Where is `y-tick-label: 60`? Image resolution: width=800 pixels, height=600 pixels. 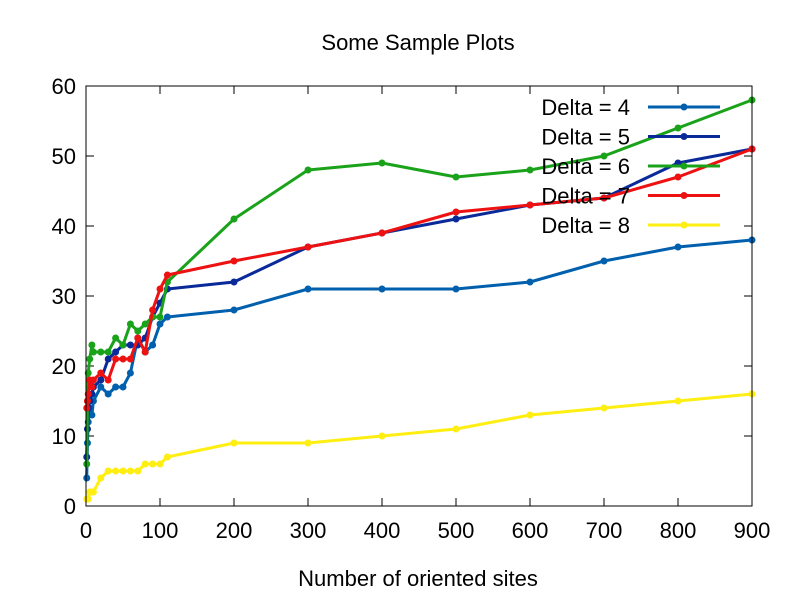
y-tick-label: 60 is located at coordinates (64, 86).